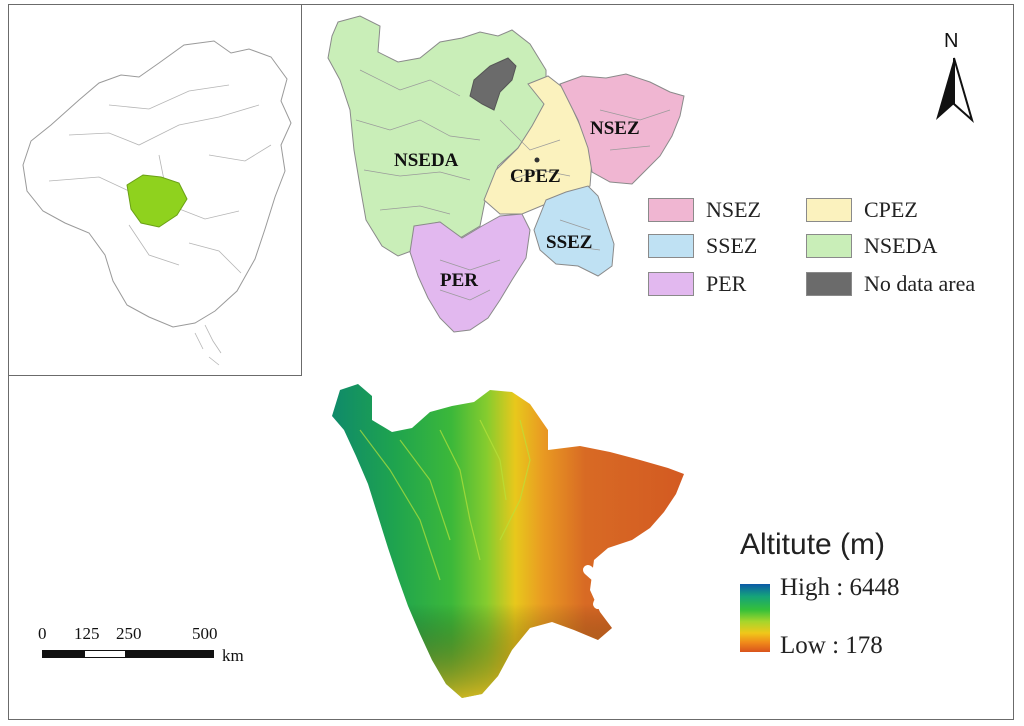 This screenshot has width=1024, height=726. I want to click on label-cpez: CPEZ, so click(535, 176).